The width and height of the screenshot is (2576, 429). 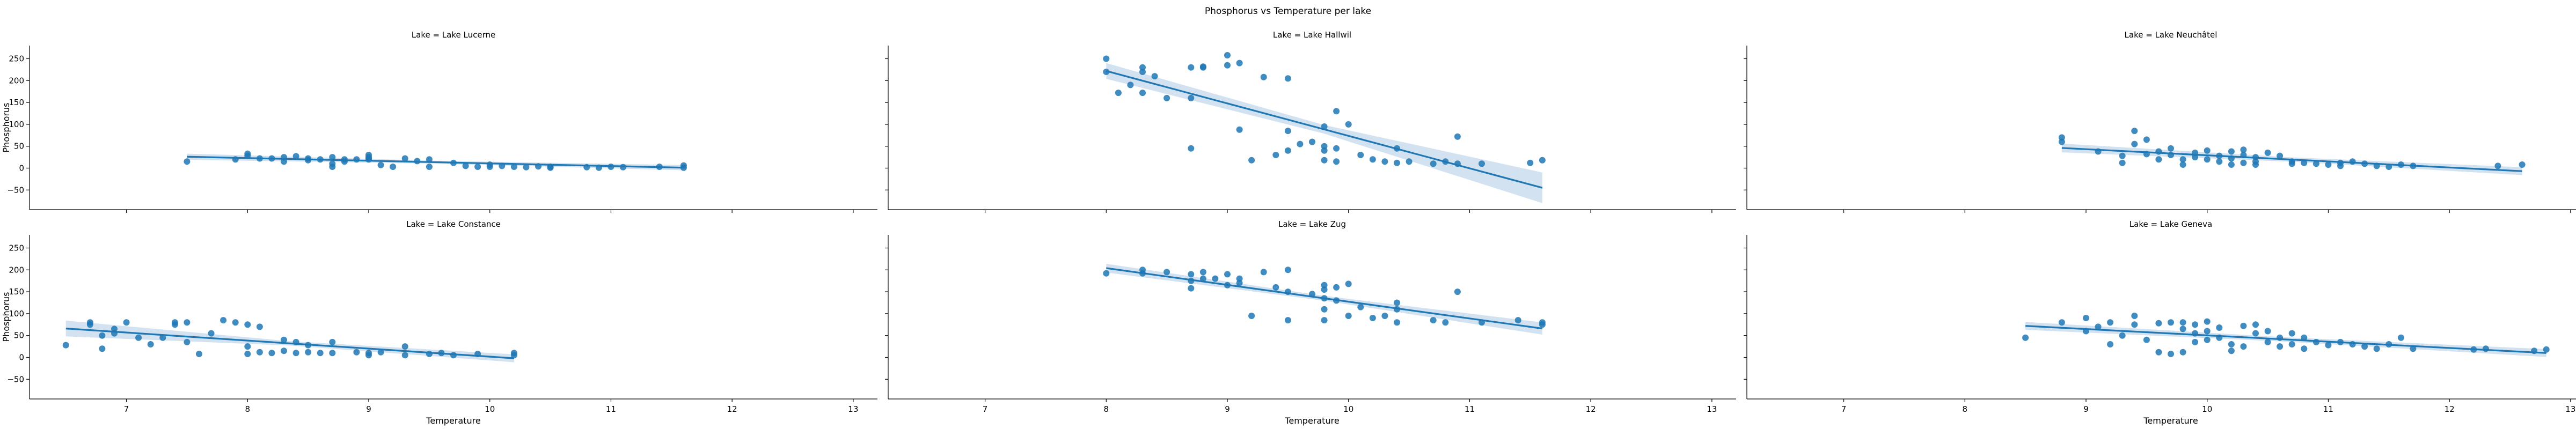 I want to click on x-tick-label: 9, so click(x=2086, y=409).